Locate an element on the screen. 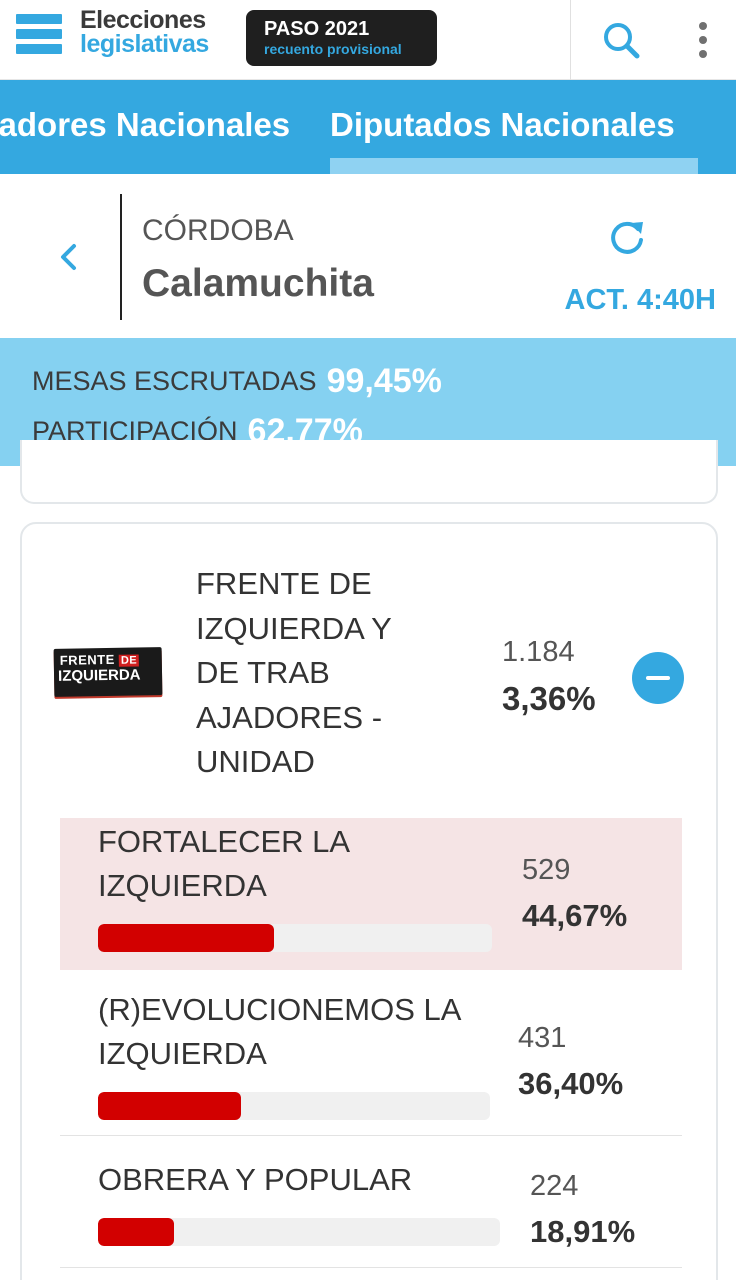 The width and height of the screenshot is (736, 1280). party-votes: 1.184 is located at coordinates (538, 652).